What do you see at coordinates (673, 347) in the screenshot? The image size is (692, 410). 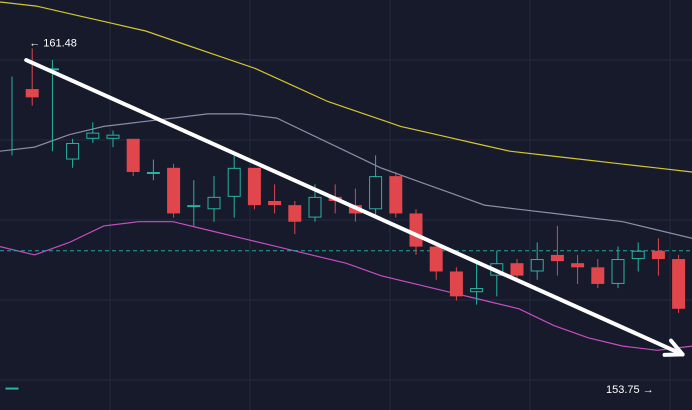 I see `trend-arrow-head` at bounding box center [673, 347].